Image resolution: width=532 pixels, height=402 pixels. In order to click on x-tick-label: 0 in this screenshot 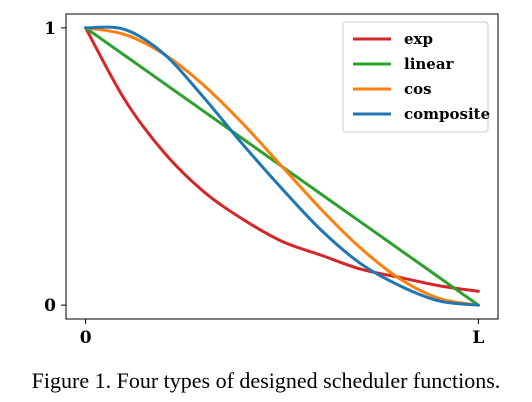, I will do `click(86, 338)`.